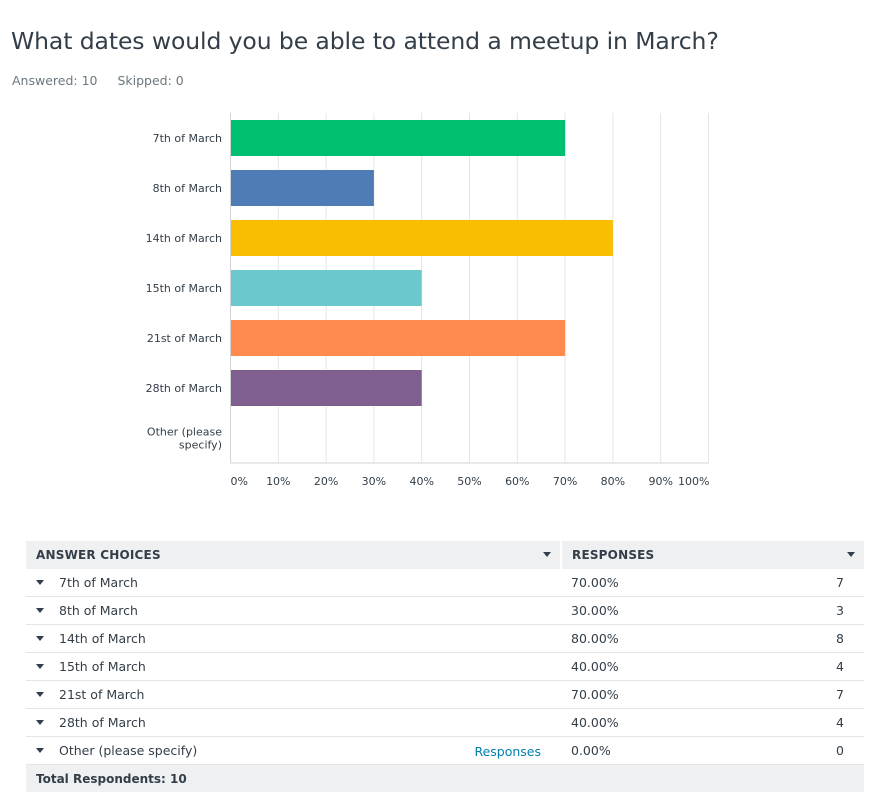 The image size is (892, 804). I want to click on response-count: 8, so click(847, 638).